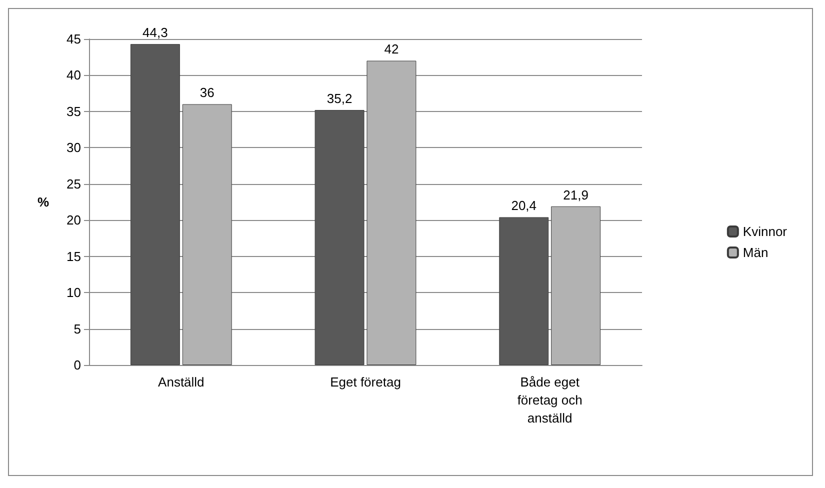 The width and height of the screenshot is (825, 488). Describe the element at coordinates (181, 382) in the screenshot. I see `x-tick-label: Anställd` at that location.